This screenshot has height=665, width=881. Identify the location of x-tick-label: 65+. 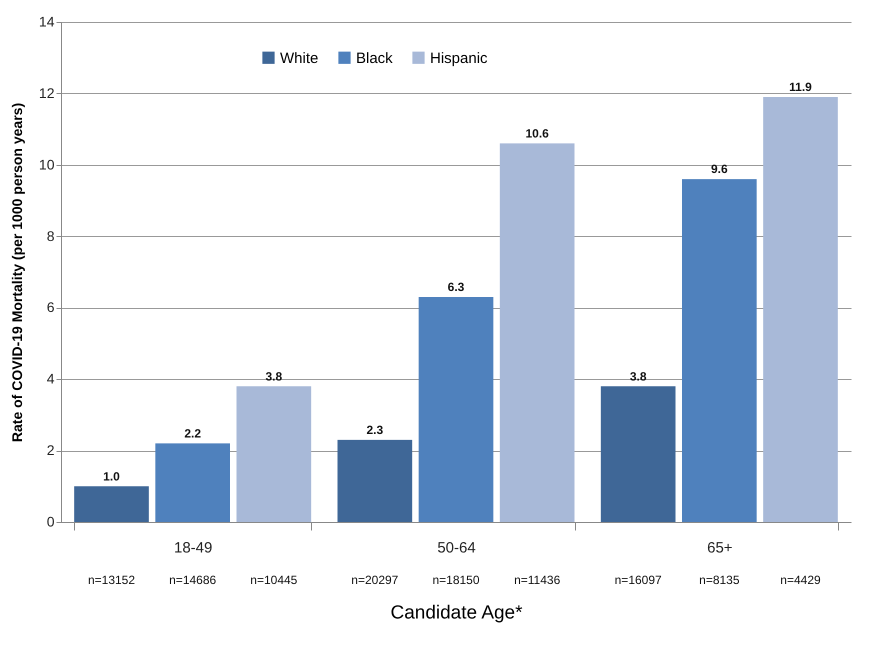
(720, 548).